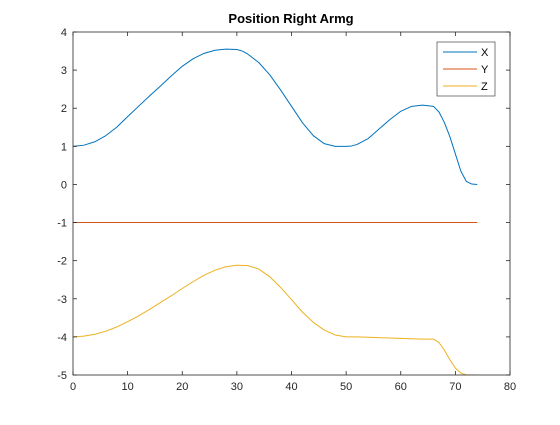 This screenshot has width=560, height=425. I want to click on y-tick-label: 2, so click(64, 109).